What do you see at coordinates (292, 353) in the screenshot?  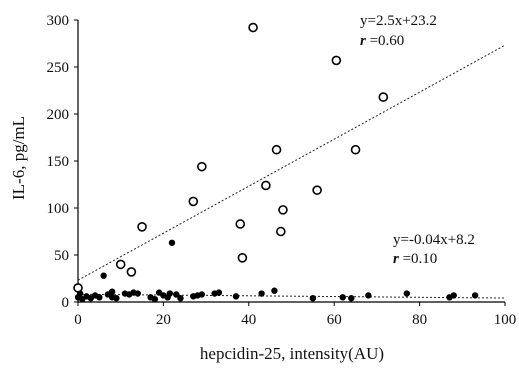 I see `x-axis-title: hepcidin-25, intensity(AU)` at bounding box center [292, 353].